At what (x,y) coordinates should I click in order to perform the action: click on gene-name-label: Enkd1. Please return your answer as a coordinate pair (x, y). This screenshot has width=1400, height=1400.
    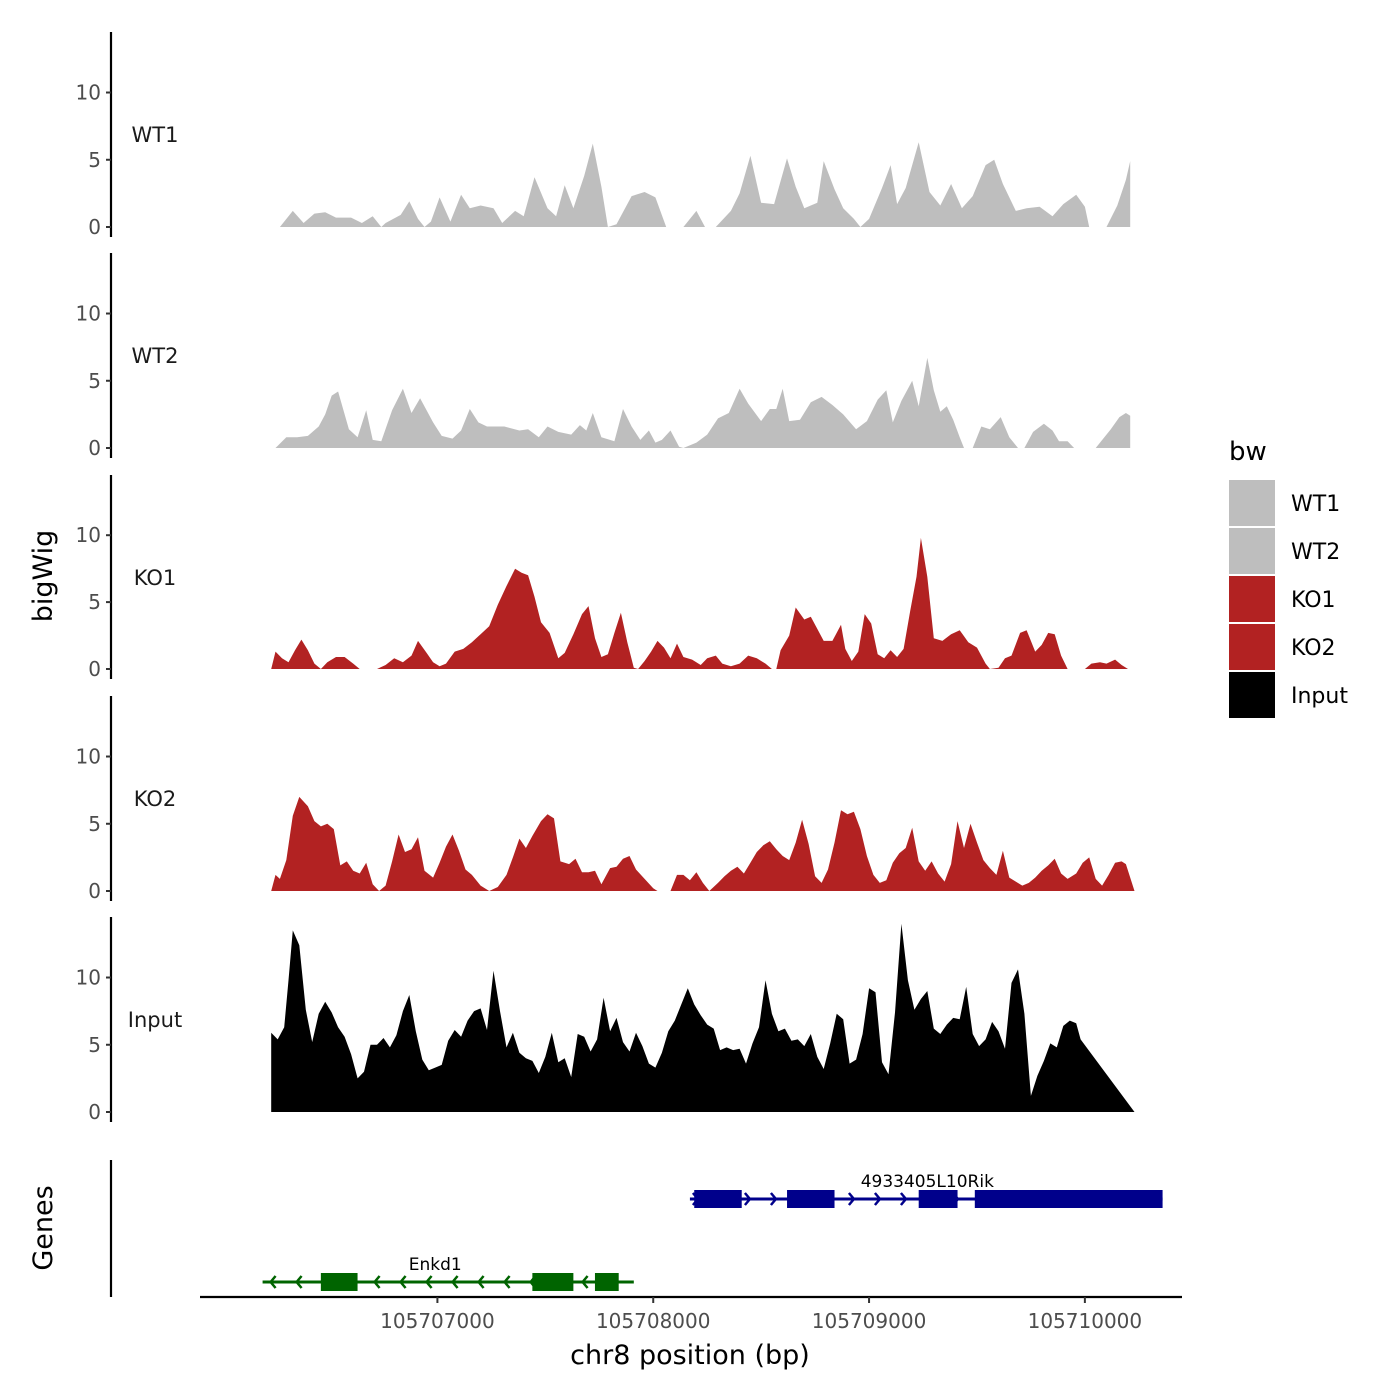
    Looking at the image, I should click on (435, 1265).